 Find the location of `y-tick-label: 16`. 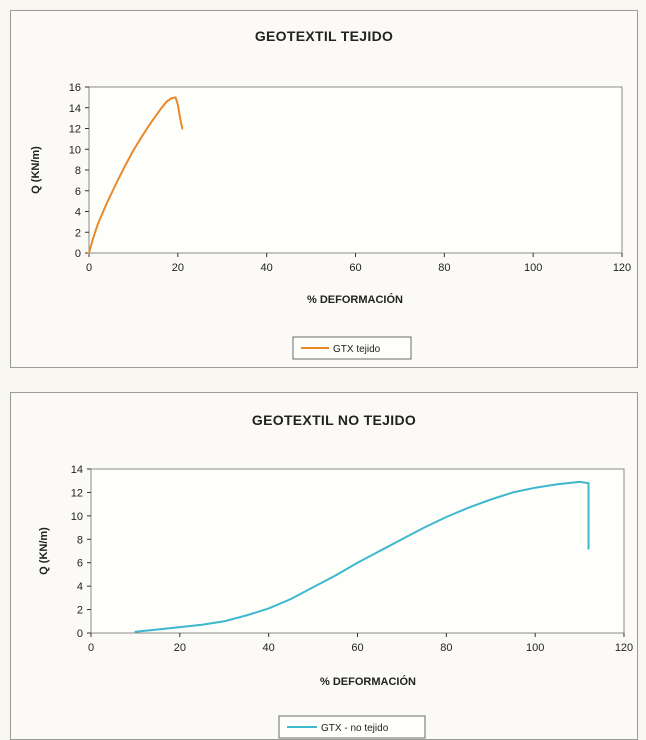

y-tick-label: 16 is located at coordinates (75, 88).